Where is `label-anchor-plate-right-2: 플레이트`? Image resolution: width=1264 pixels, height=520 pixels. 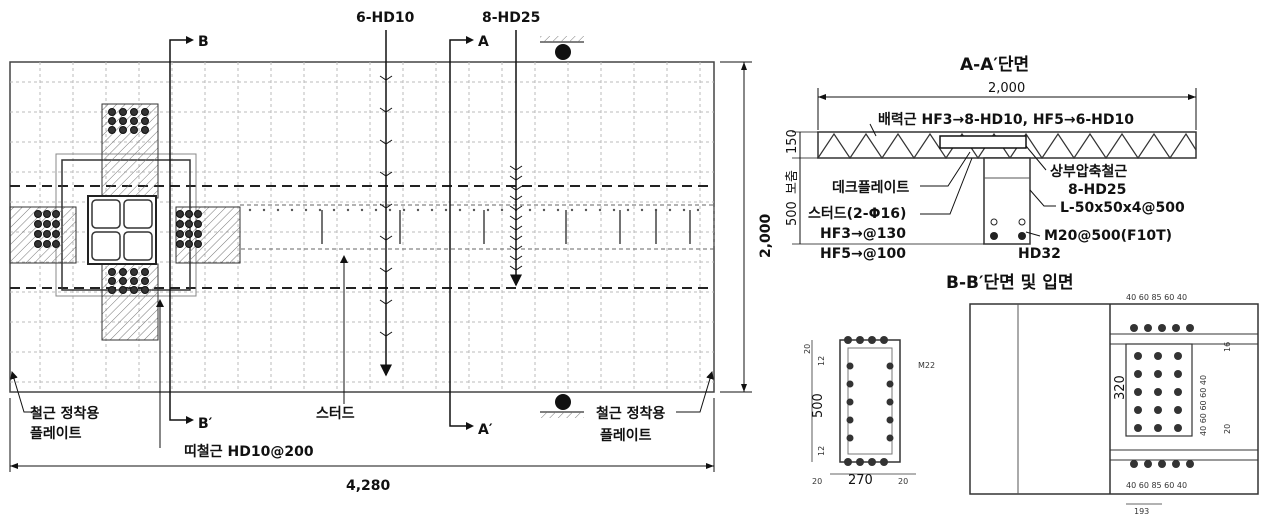
label-anchor-plate-right-2: 플레이트 is located at coordinates (626, 435).